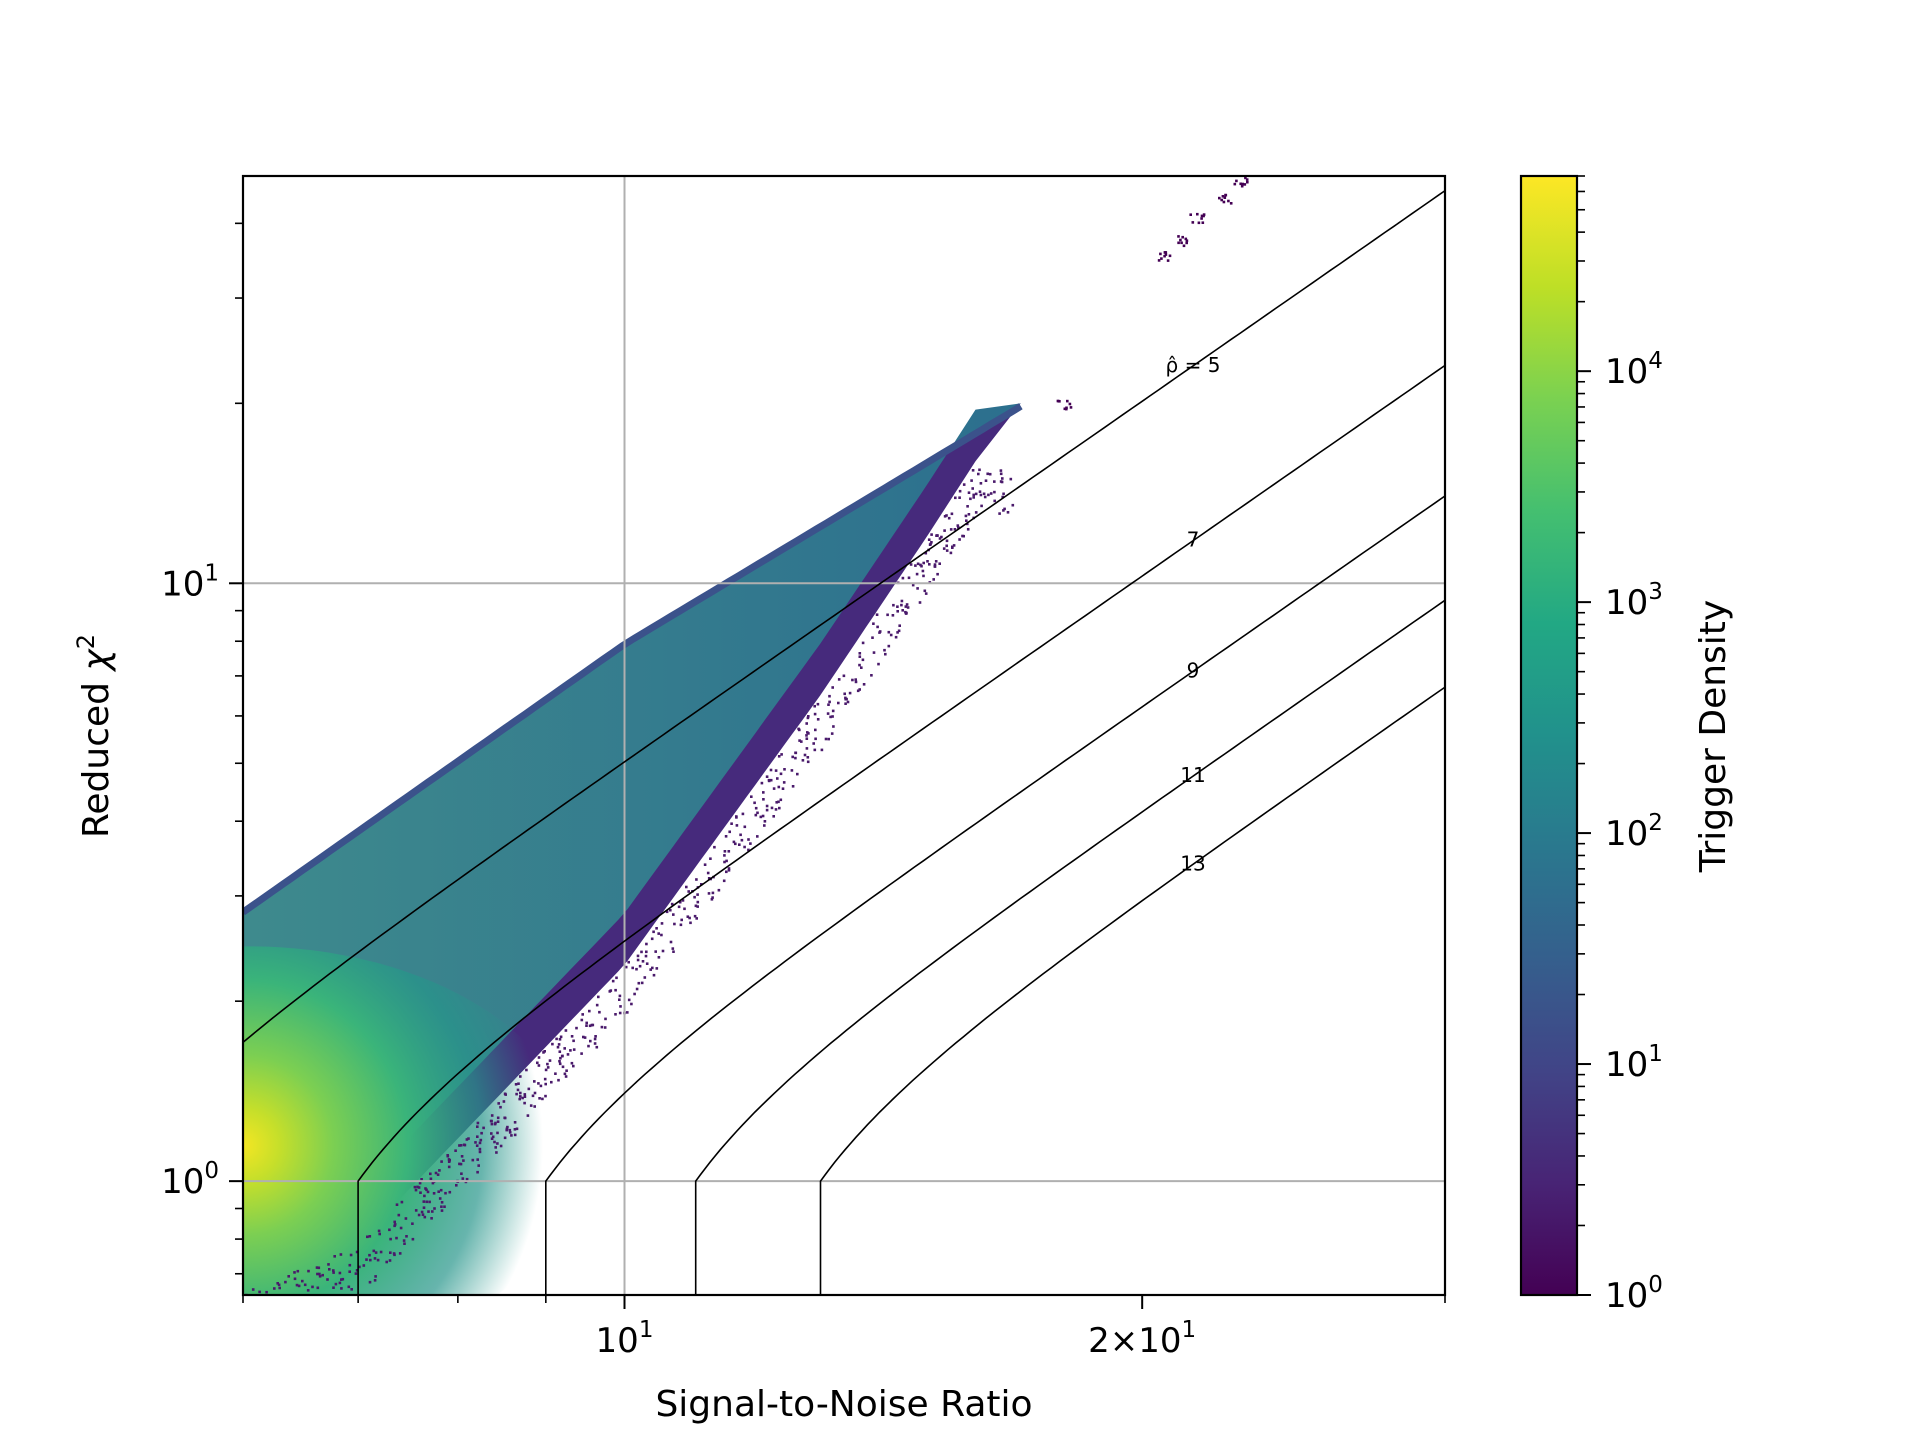 The image size is (1920, 1440). What do you see at coordinates (86, 641) in the screenshot?
I see `y-axis-label-sup: 2` at bounding box center [86, 641].